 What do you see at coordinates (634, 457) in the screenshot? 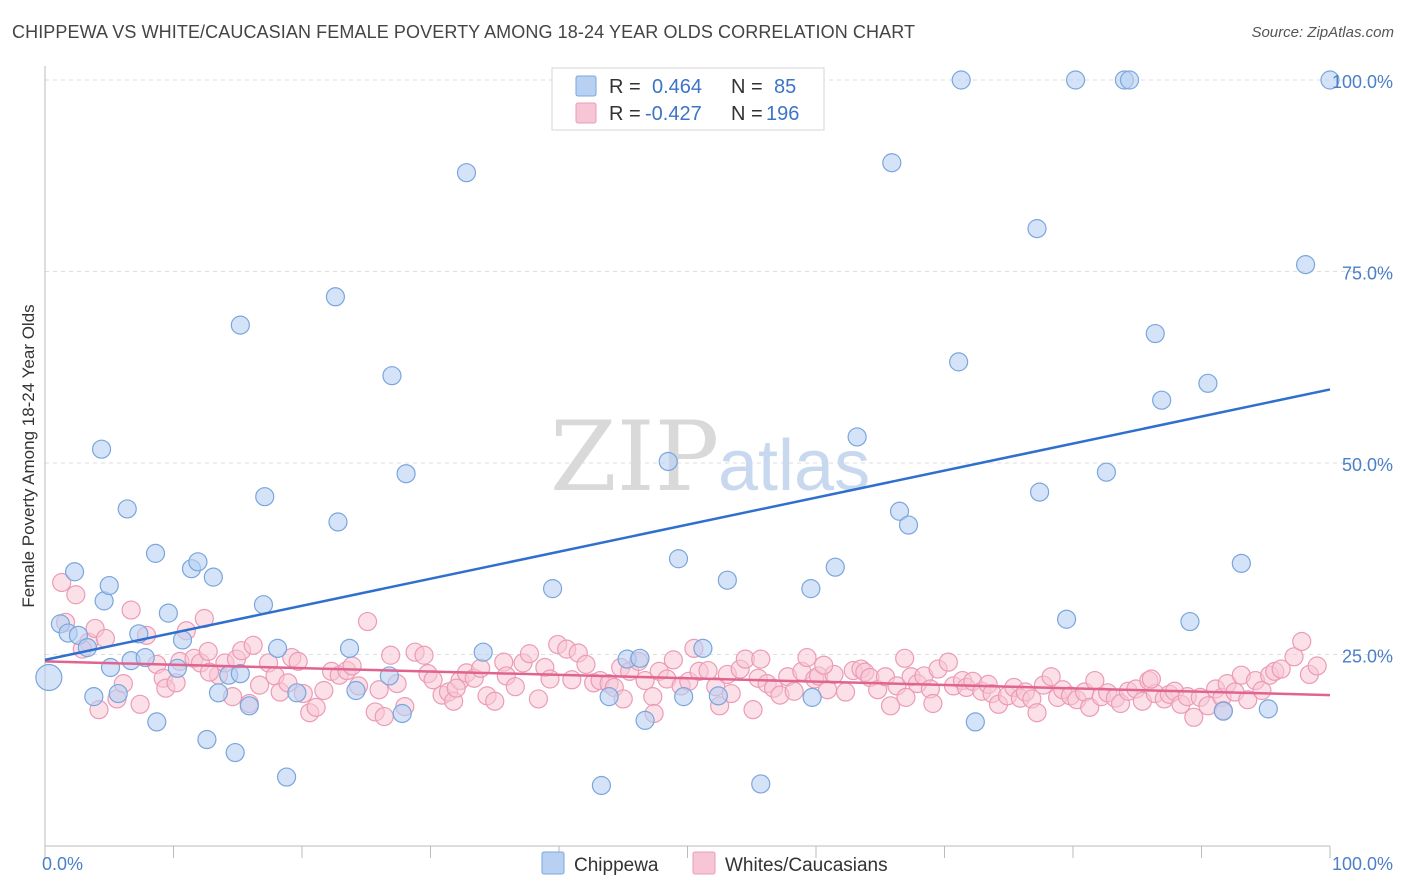
I see `watermark-zip: ZIP` at bounding box center [634, 457].